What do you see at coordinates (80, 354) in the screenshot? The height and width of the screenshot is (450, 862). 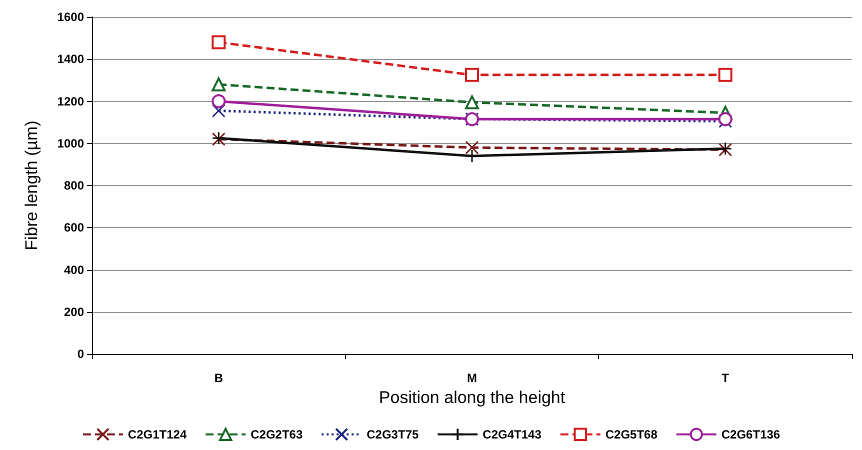 I see `y-tick-label: 0` at bounding box center [80, 354].